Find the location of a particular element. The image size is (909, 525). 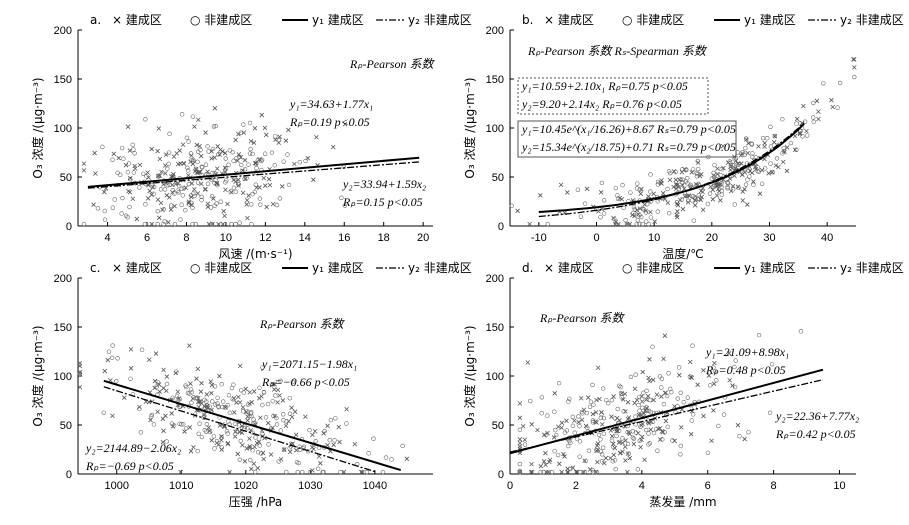

annotation: Rₚ=0.15 p<0.05 is located at coordinates (382, 202).